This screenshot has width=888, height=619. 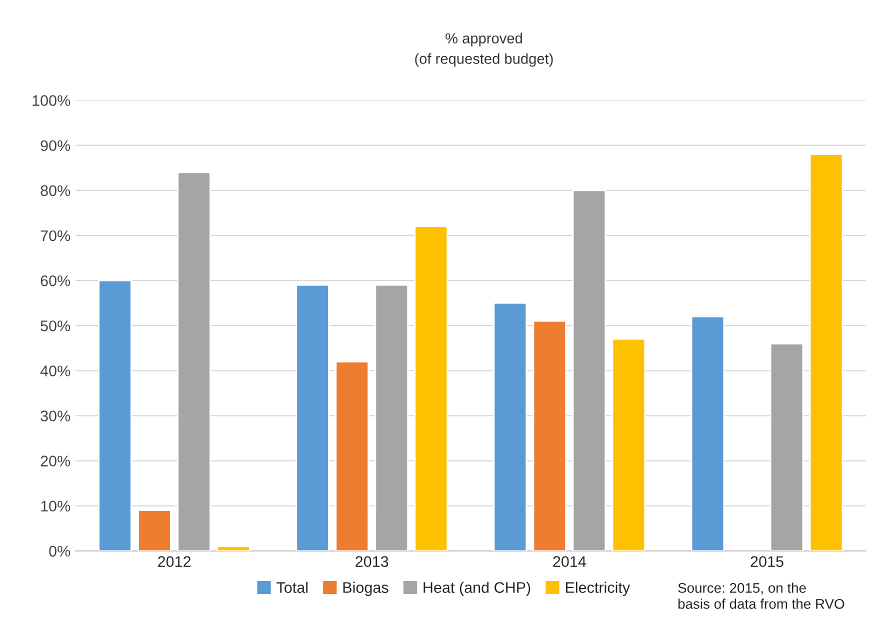 What do you see at coordinates (55, 146) in the screenshot?
I see `y-tick-label: 90%` at bounding box center [55, 146].